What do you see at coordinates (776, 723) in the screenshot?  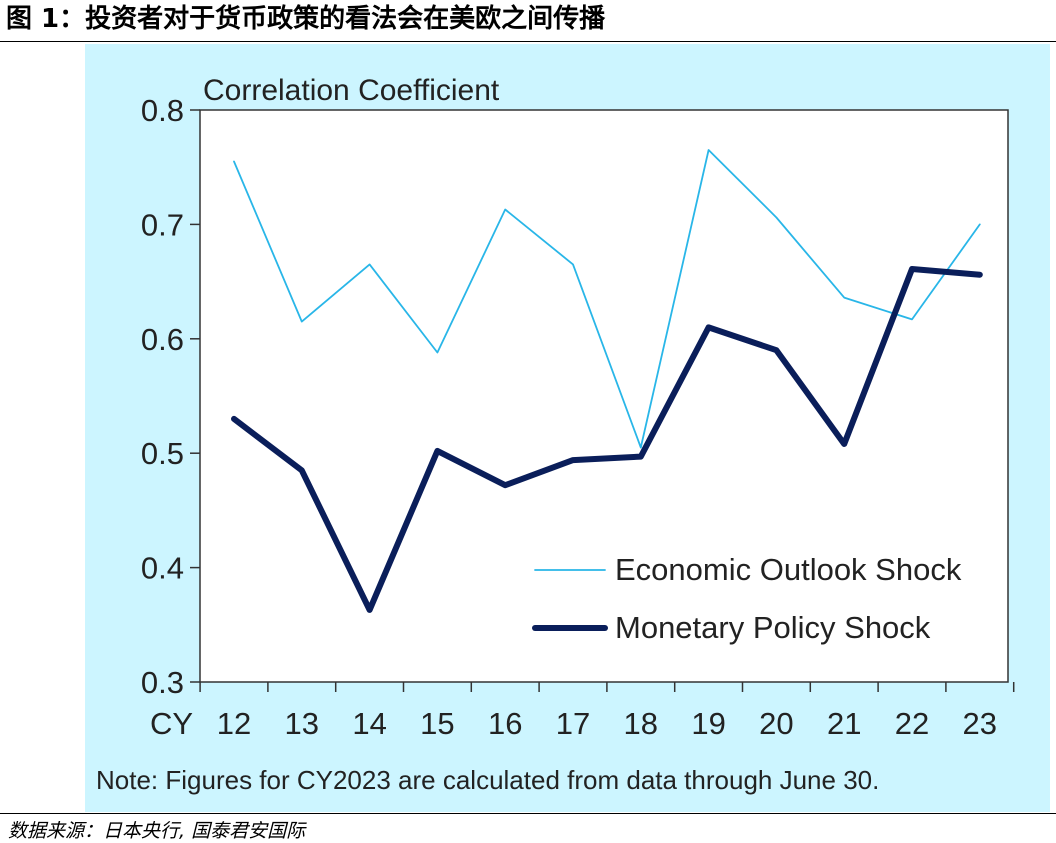 I see `x-tick-label: 20` at bounding box center [776, 723].